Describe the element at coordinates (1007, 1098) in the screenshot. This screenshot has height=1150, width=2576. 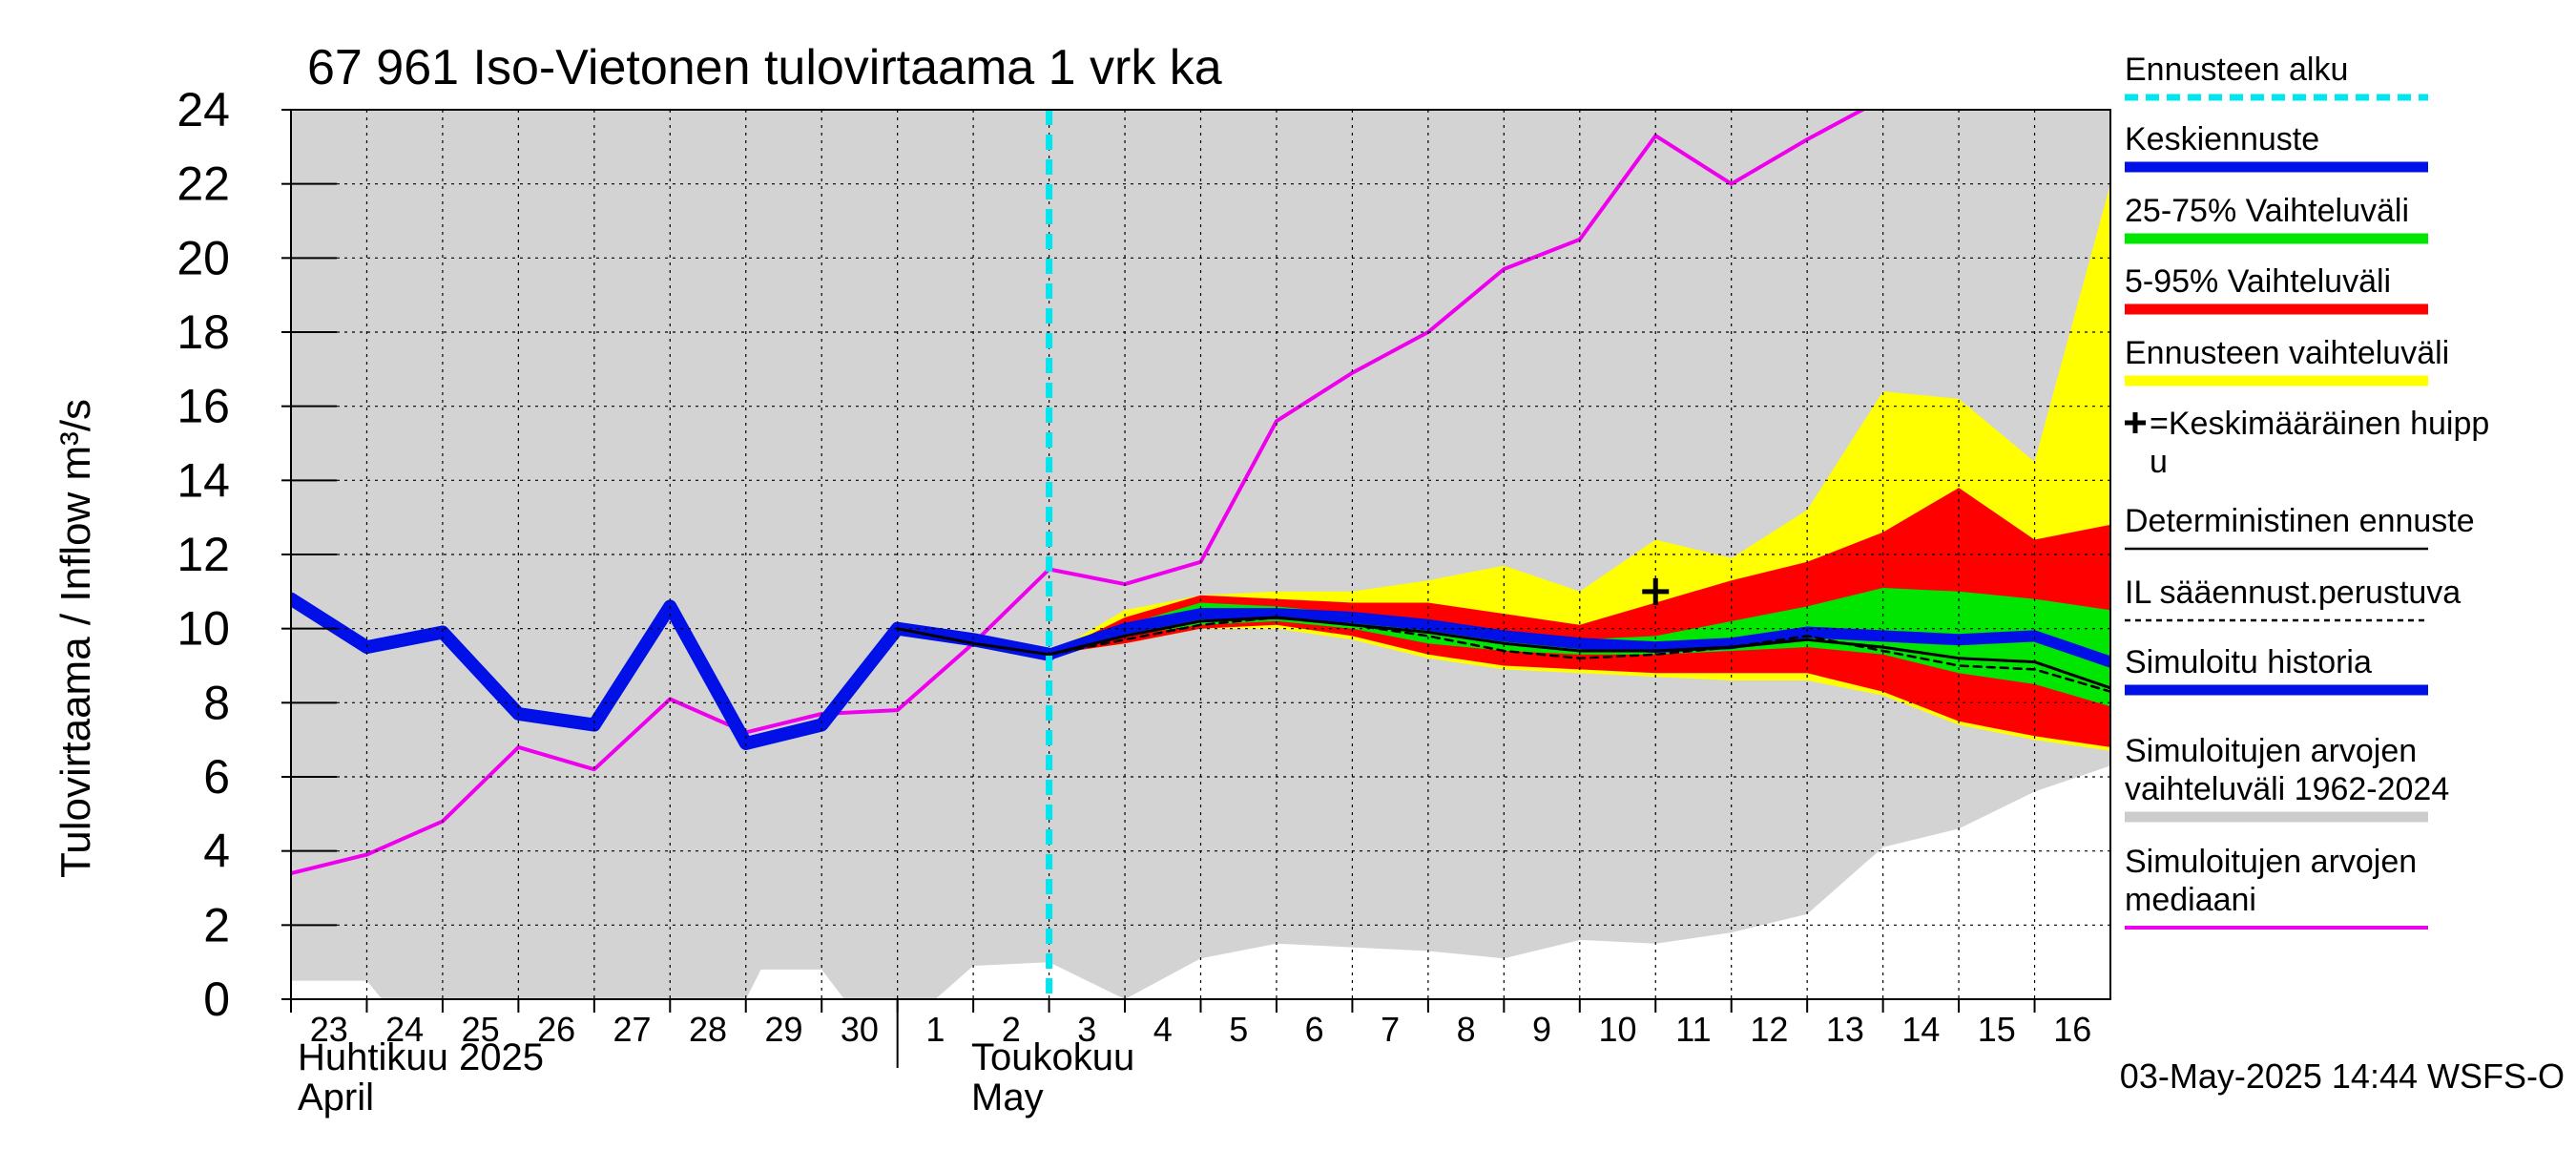
I see `month-label-en: May` at that location.